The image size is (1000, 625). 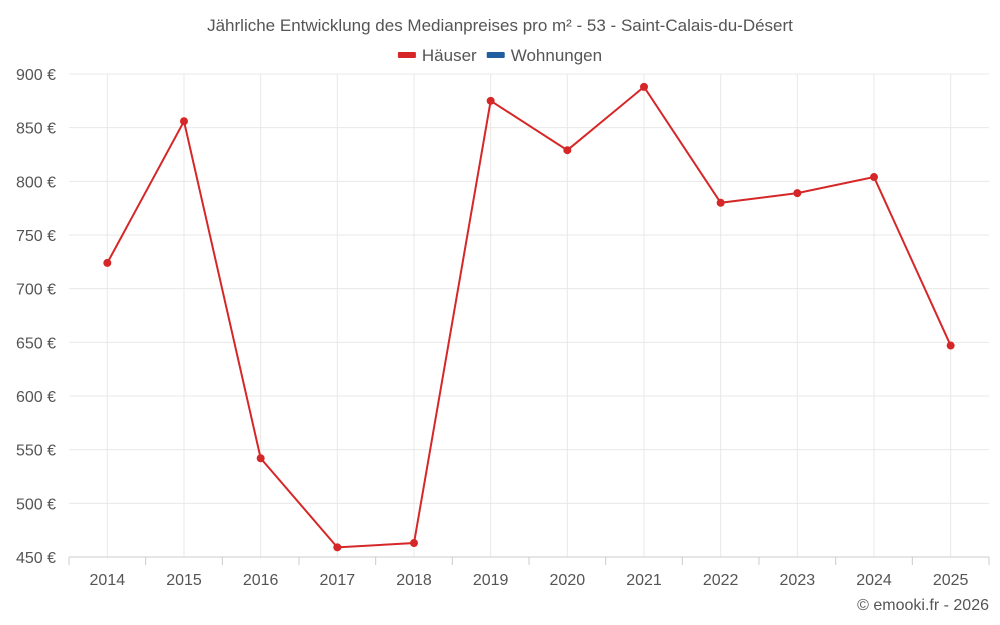 I want to click on y-tick-label: 650 €, so click(x=36, y=343).